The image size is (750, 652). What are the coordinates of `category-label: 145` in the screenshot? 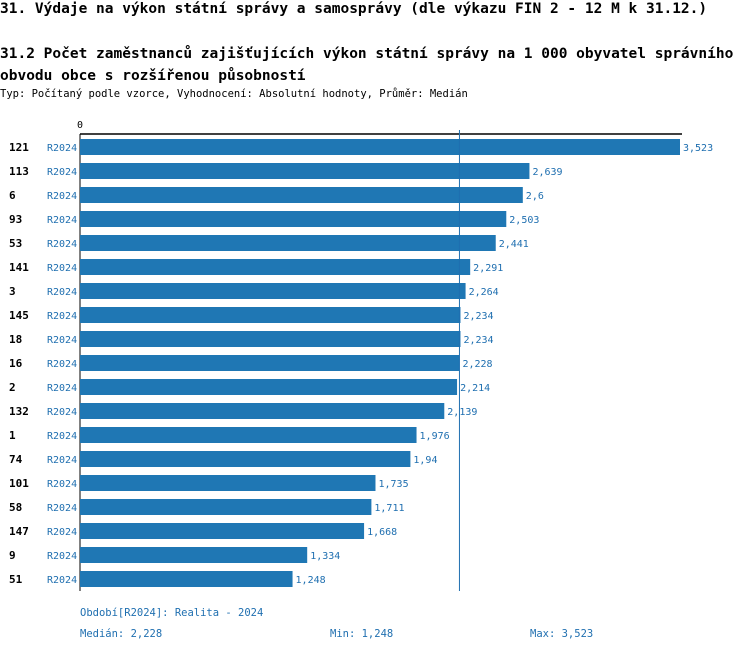 It's located at (19, 315).